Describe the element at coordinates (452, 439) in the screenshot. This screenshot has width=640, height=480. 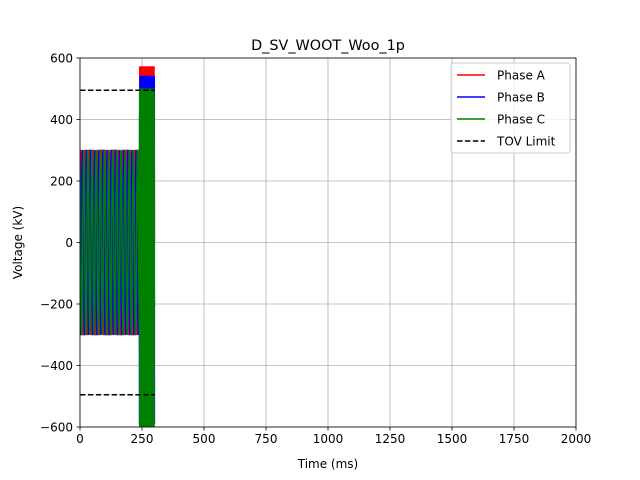
I see `x-tick-label: 1500` at that location.